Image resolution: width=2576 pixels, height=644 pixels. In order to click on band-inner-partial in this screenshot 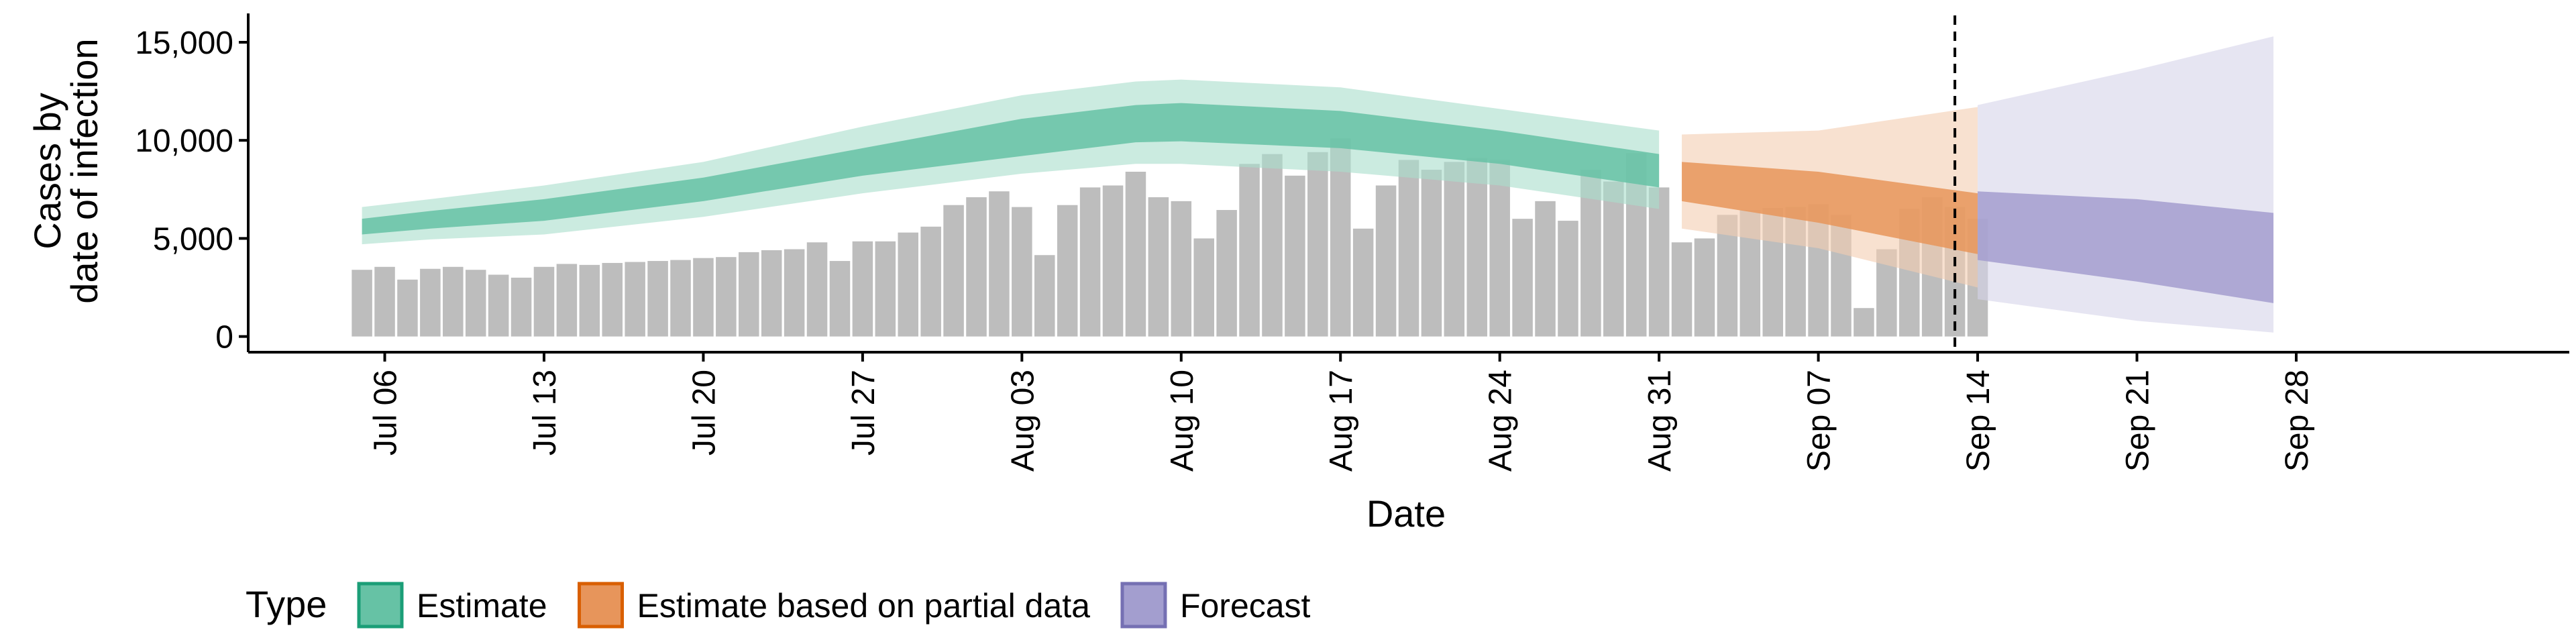, I will do `click(1830, 208)`.